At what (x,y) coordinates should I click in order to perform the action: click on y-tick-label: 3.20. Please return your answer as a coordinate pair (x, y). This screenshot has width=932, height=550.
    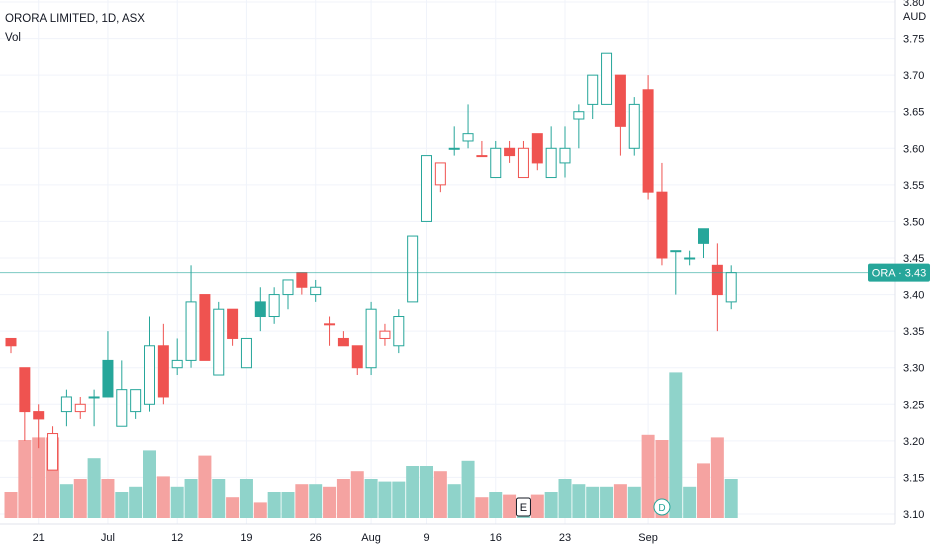
    Looking at the image, I should click on (913, 442).